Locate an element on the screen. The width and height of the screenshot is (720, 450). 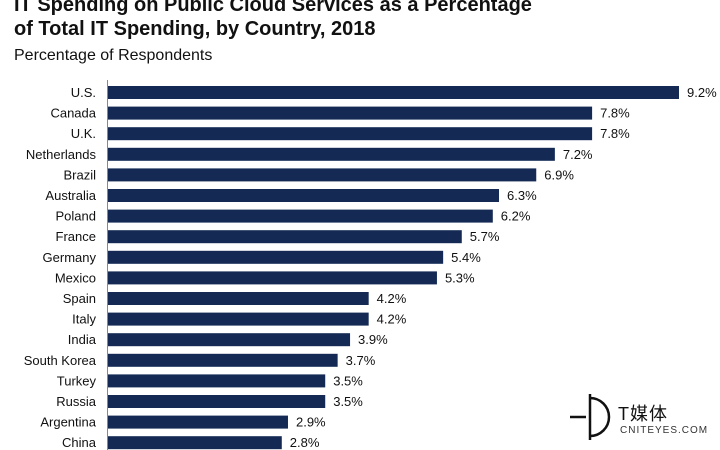
watermark-subtext: CNITEYES.COM is located at coordinates (664, 430).